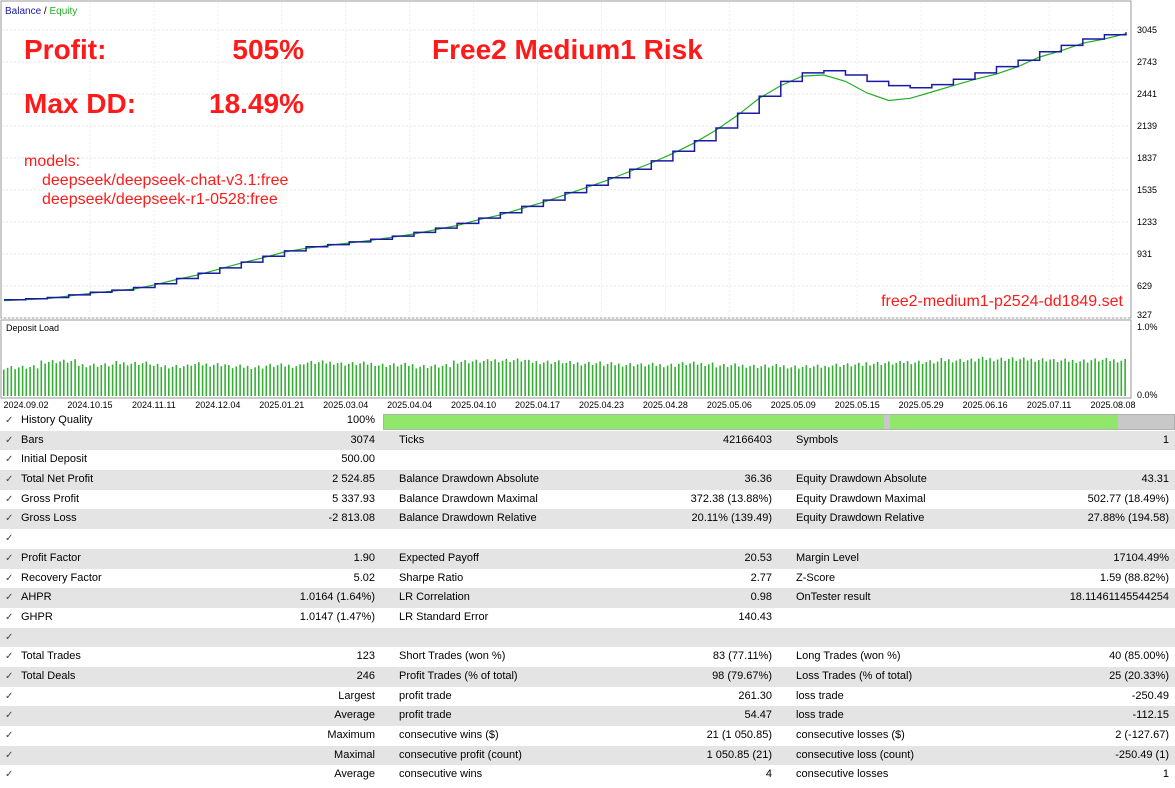 This screenshot has height=788, width=1175. I want to click on chart-legend: Balance / Equity, so click(41, 11).